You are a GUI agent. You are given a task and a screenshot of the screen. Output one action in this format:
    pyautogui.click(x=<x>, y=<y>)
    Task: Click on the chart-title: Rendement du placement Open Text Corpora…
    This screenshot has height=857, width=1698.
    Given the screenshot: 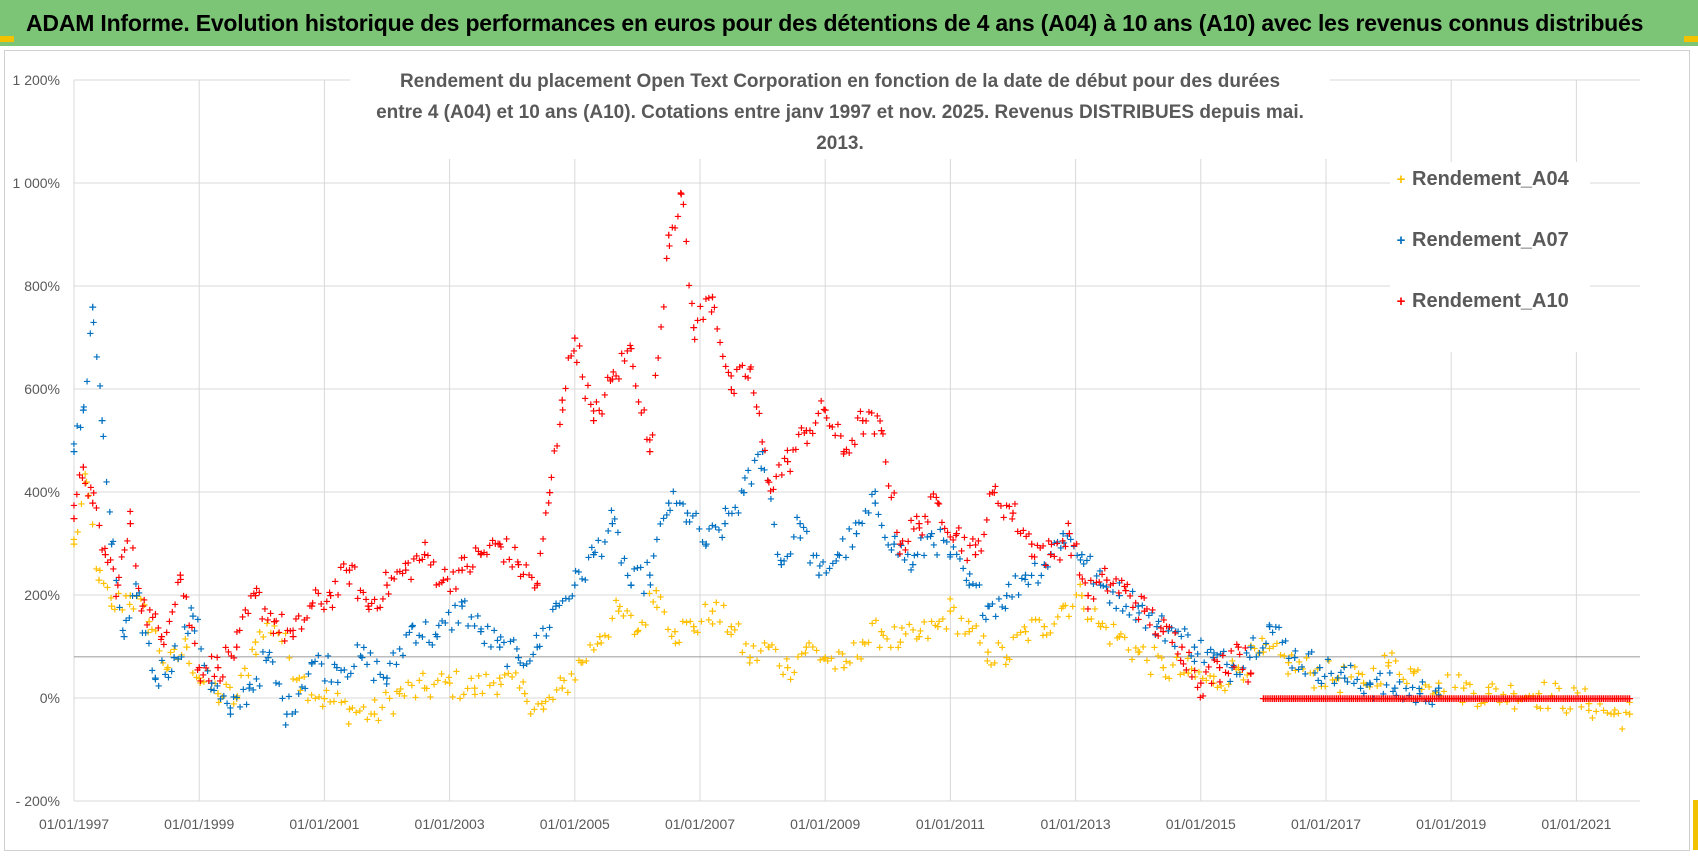 What is the action you would take?
    pyautogui.click(x=840, y=112)
    